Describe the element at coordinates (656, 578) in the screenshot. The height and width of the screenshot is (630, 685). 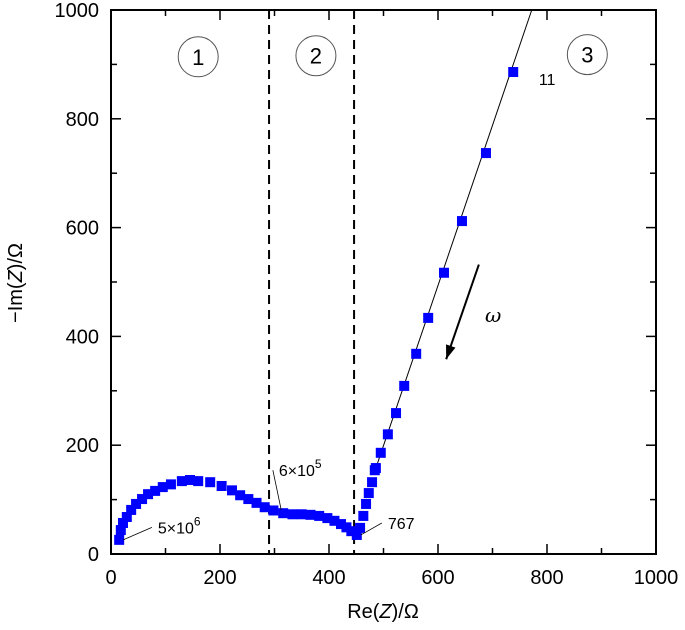
I see `x-tick-label: 1000` at that location.